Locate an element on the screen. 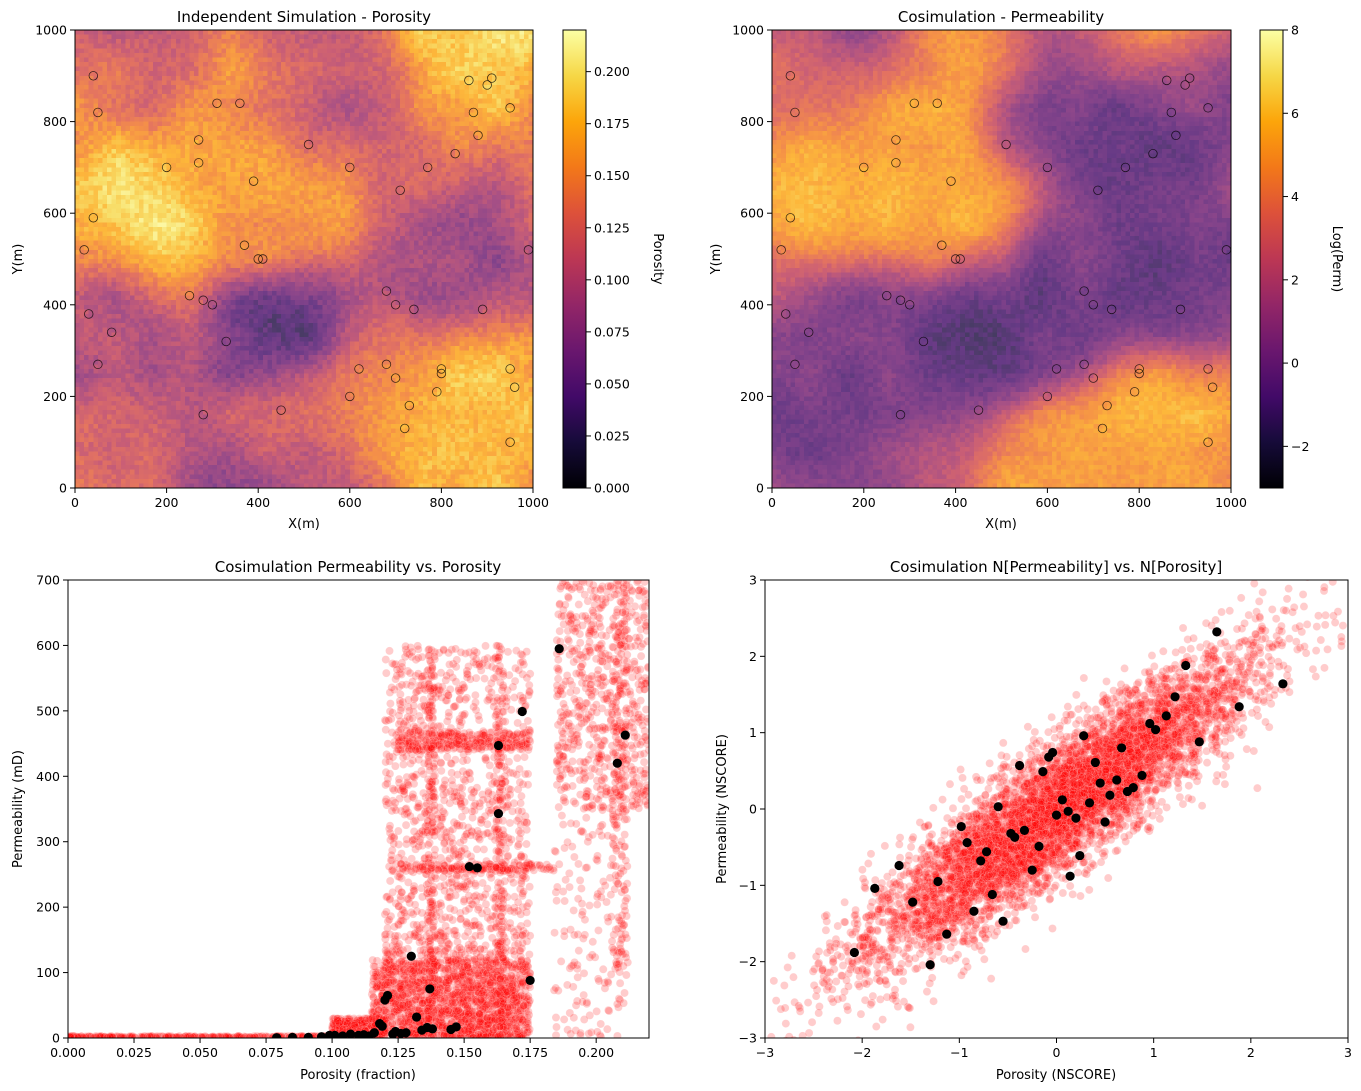 This screenshot has width=1361, height=1091. permeability-map-y-tick-label: 200 is located at coordinates (752, 396).